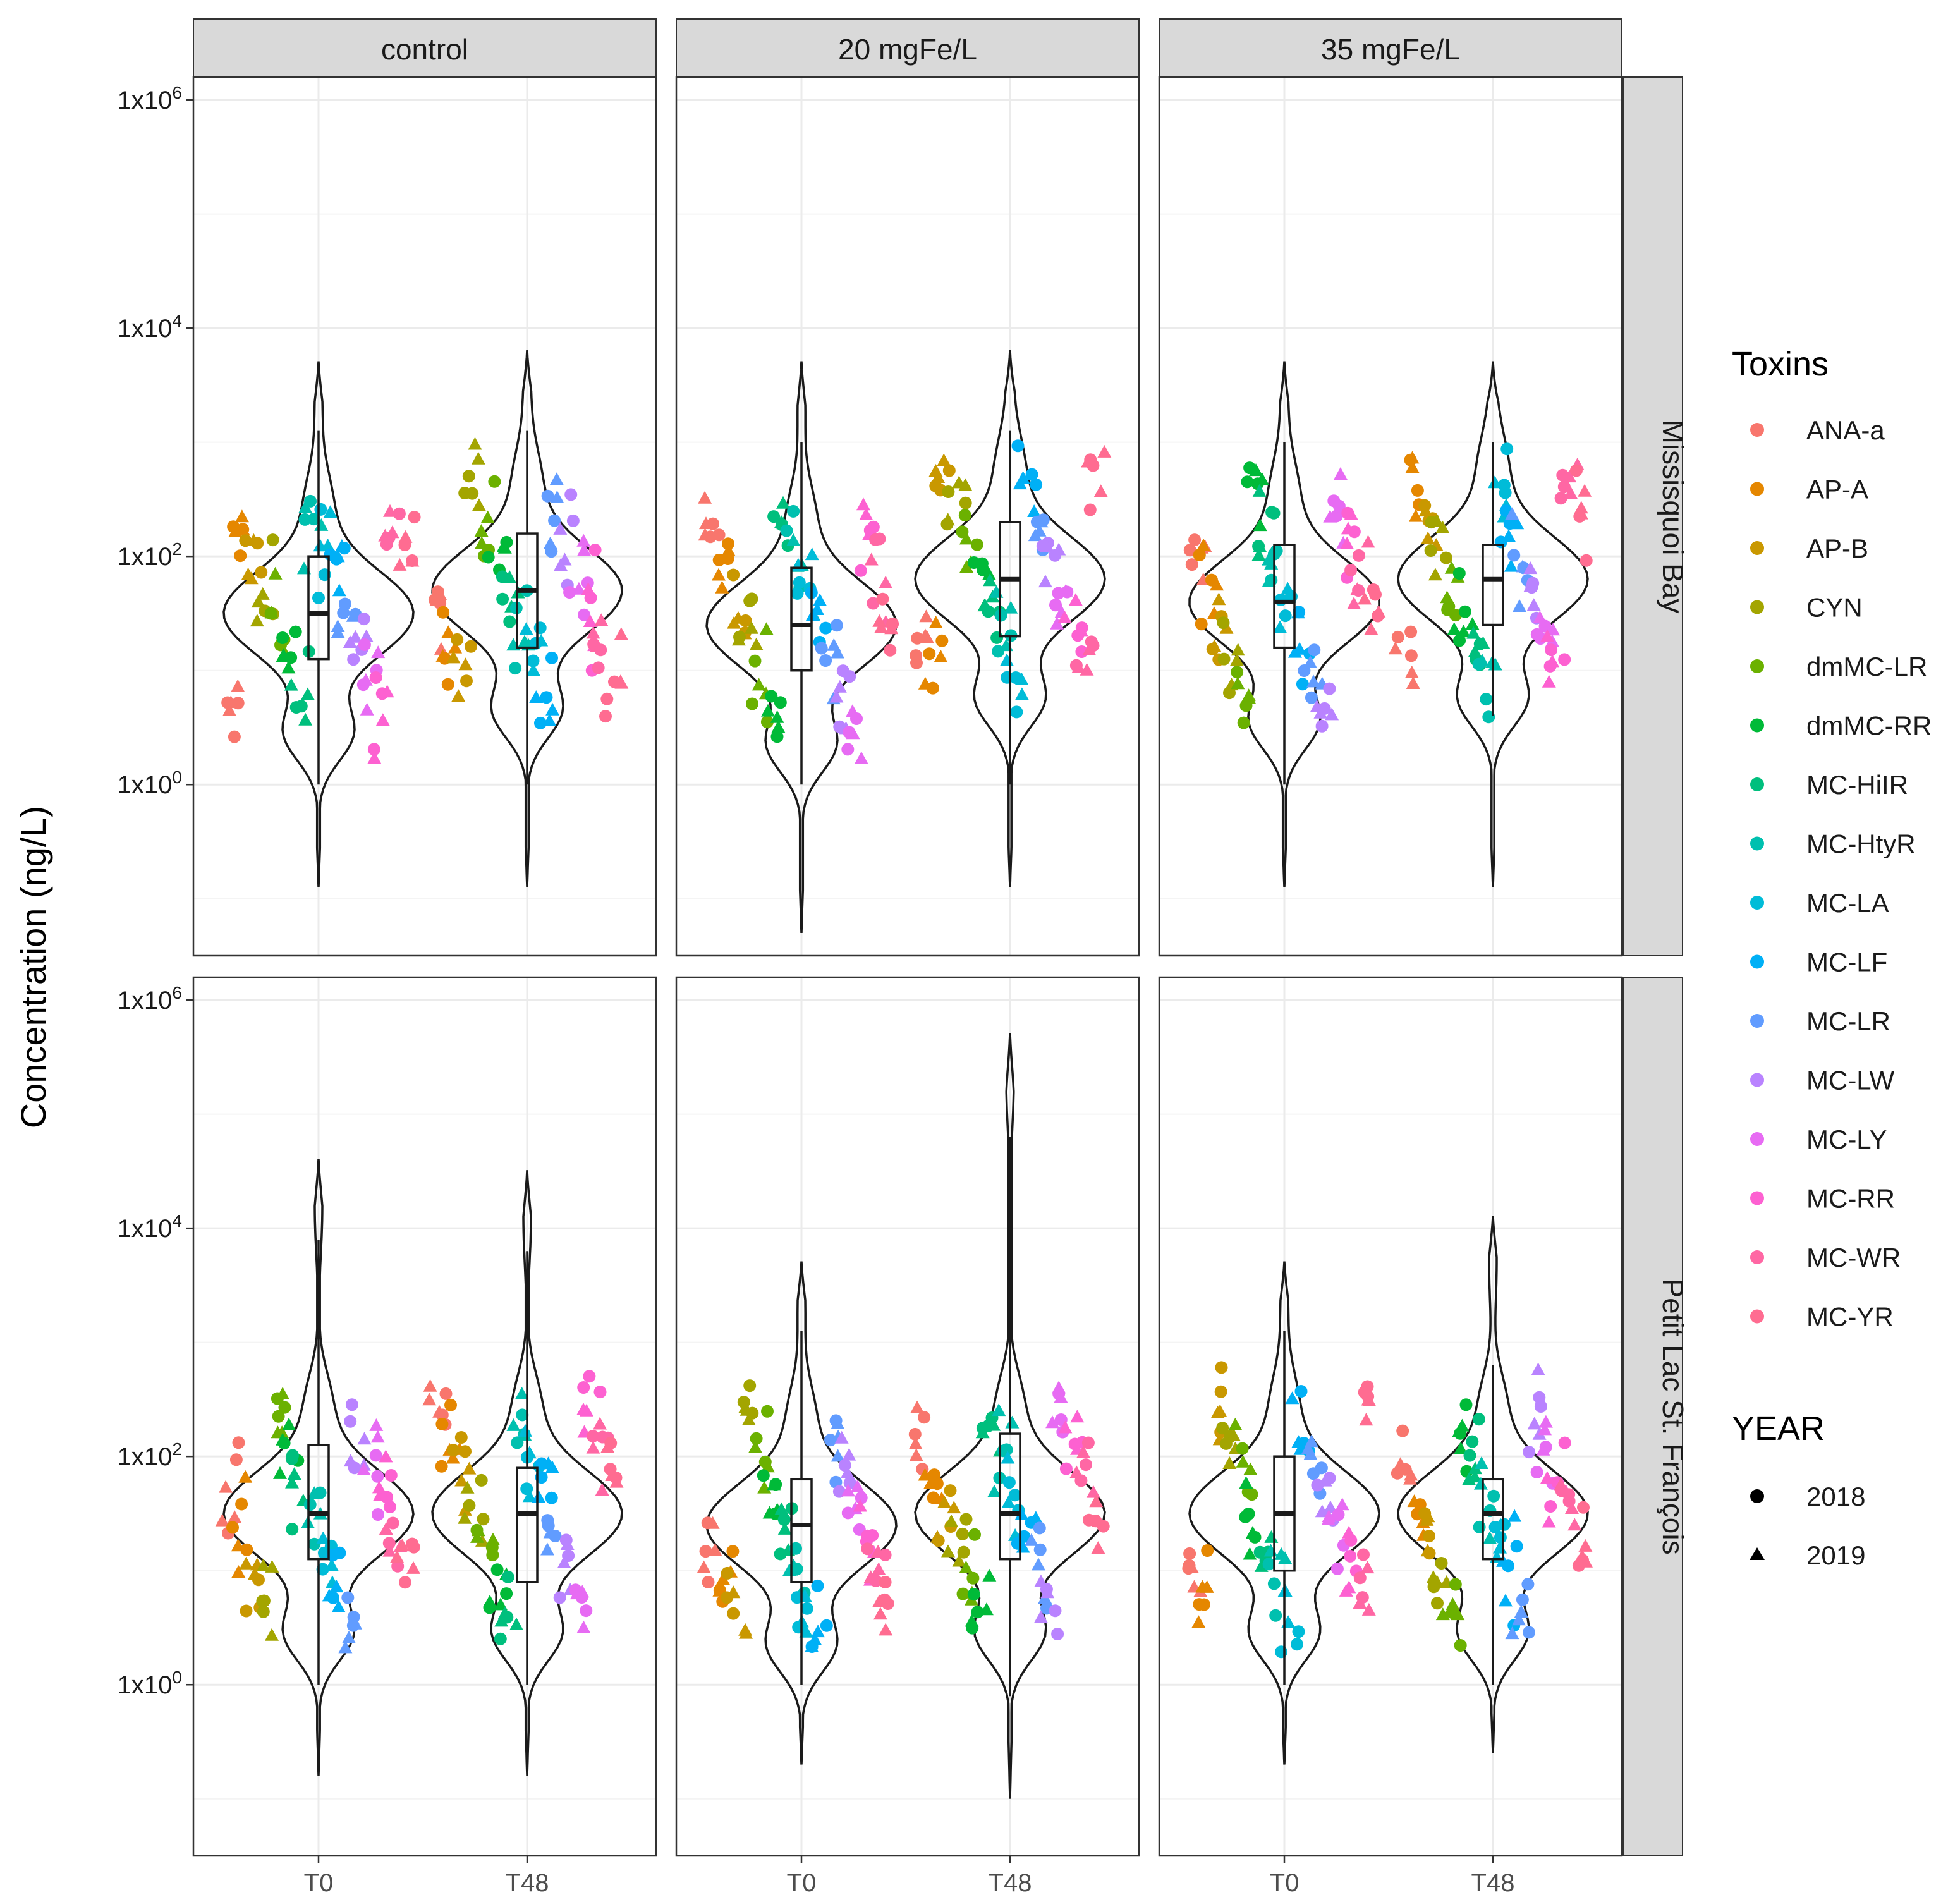  Describe the element at coordinates (908, 49) in the screenshot. I see `strip-label-20mgfe: 20 mgFe/L` at that location.